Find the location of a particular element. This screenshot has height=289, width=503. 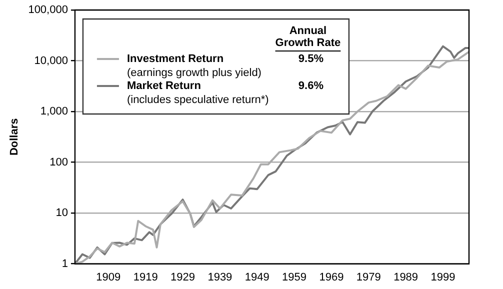

x-tick-label: 1929 is located at coordinates (183, 277).